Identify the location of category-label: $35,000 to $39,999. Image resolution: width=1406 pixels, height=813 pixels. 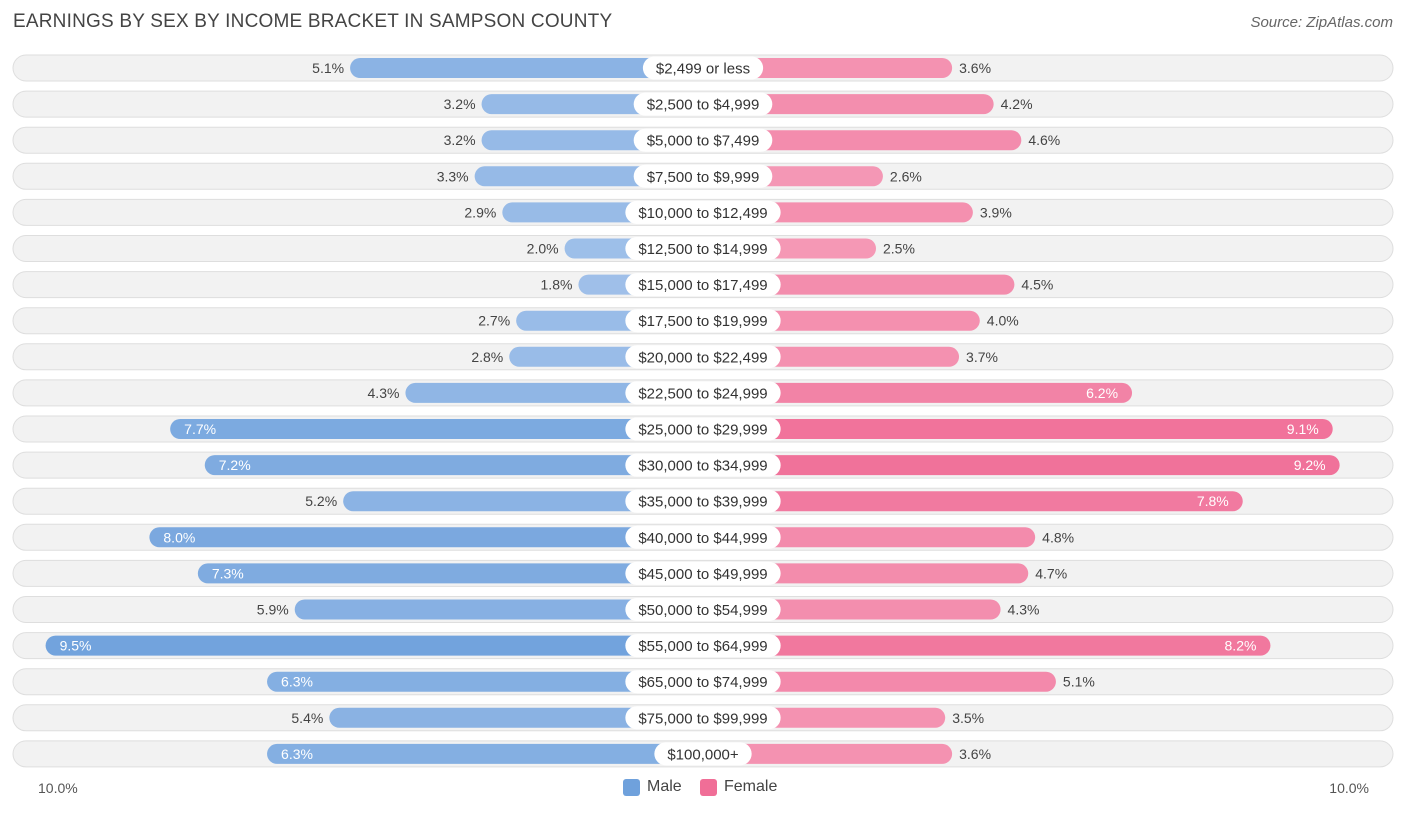
(702, 502).